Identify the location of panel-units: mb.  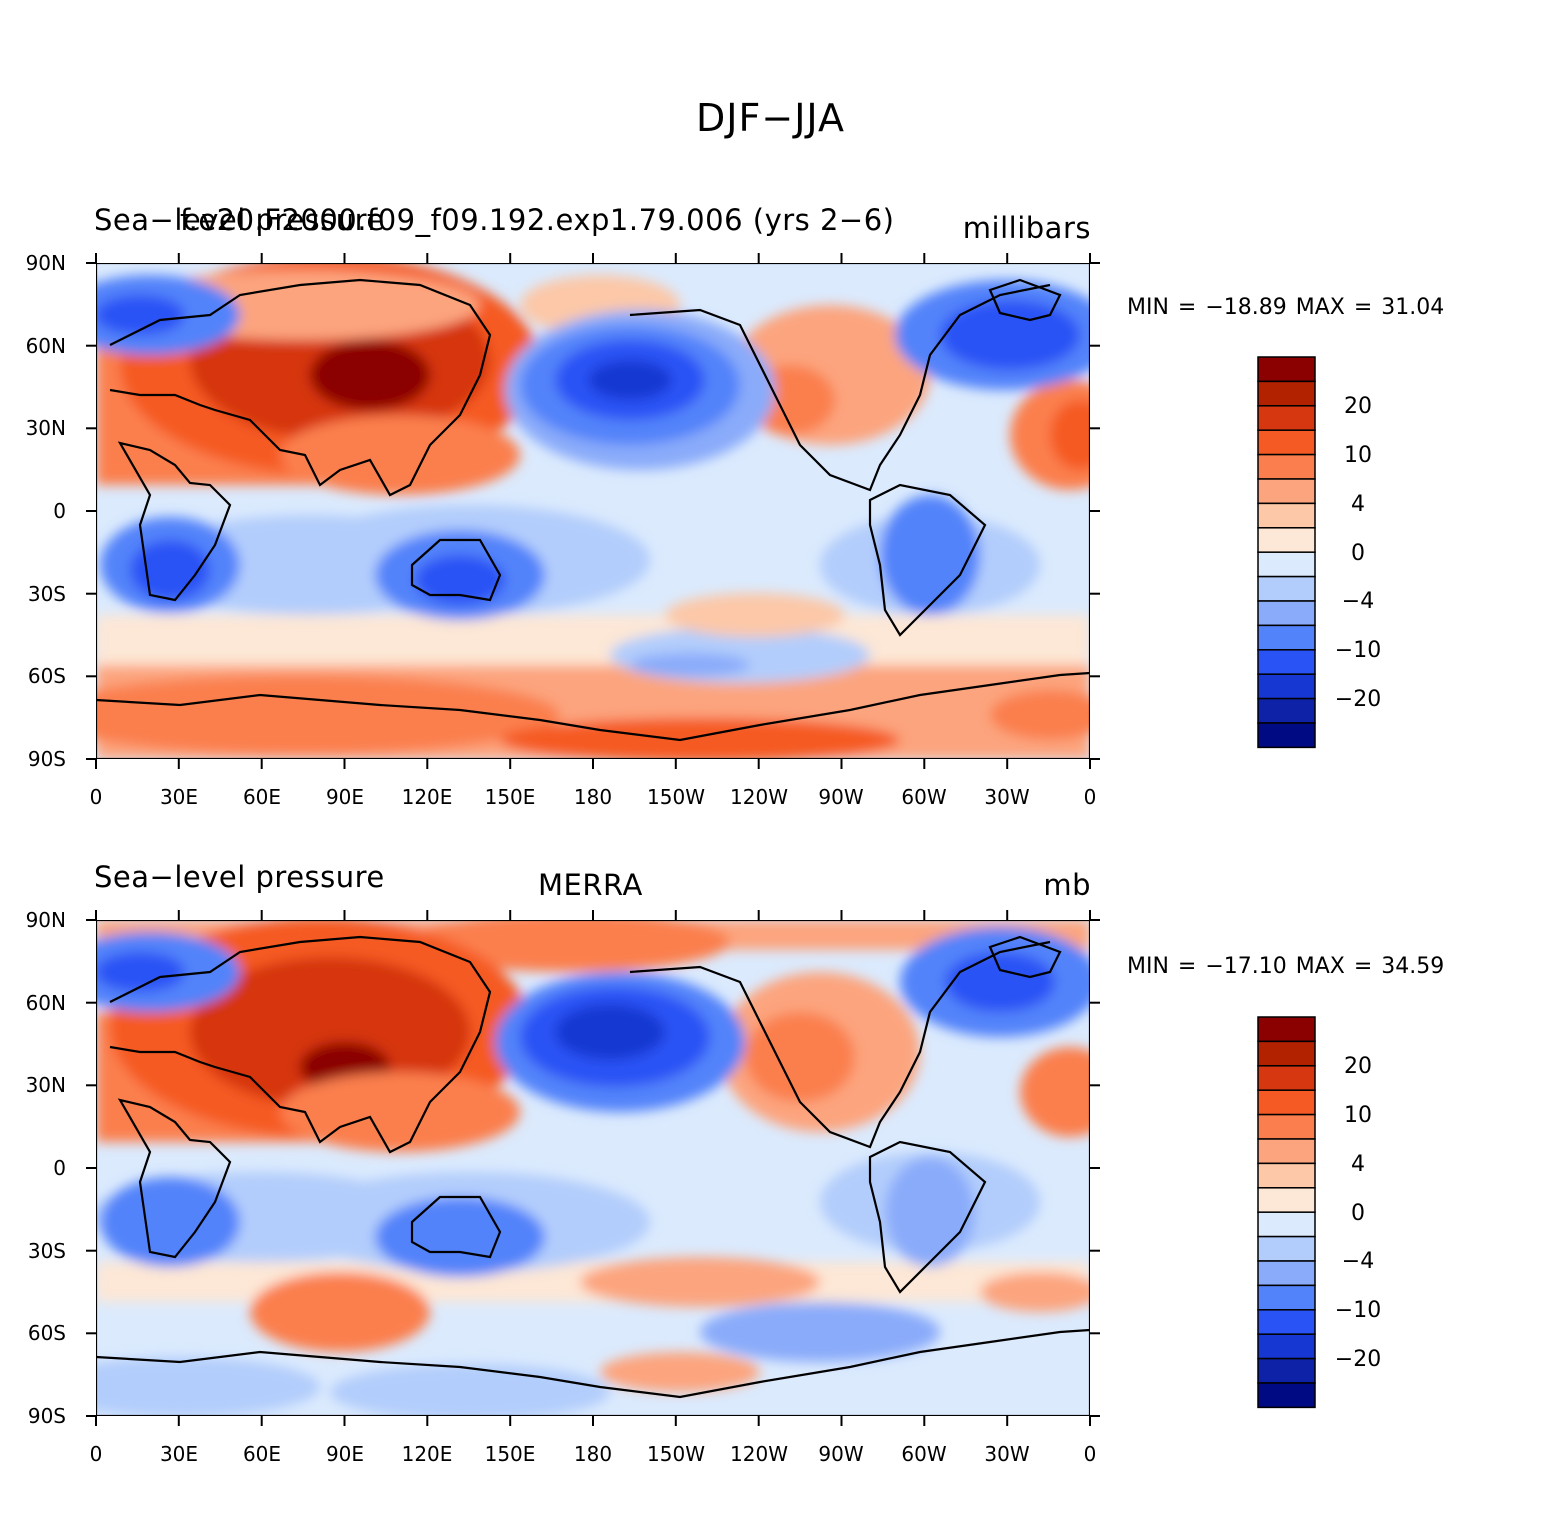
(1067, 885).